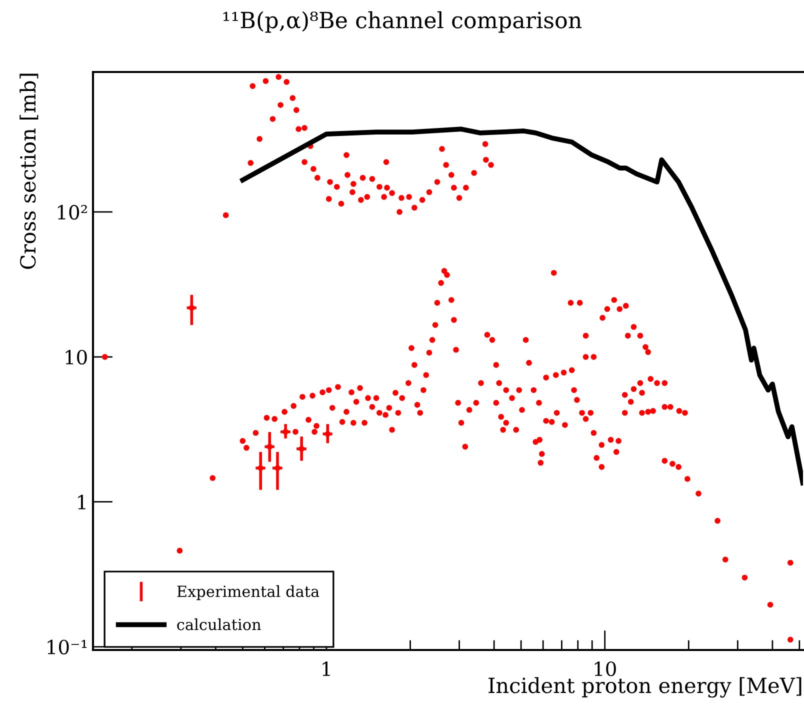 The width and height of the screenshot is (804, 708). Describe the element at coordinates (645, 687) in the screenshot. I see `x-axis-title: Incident proton energy [MeV]` at that location.